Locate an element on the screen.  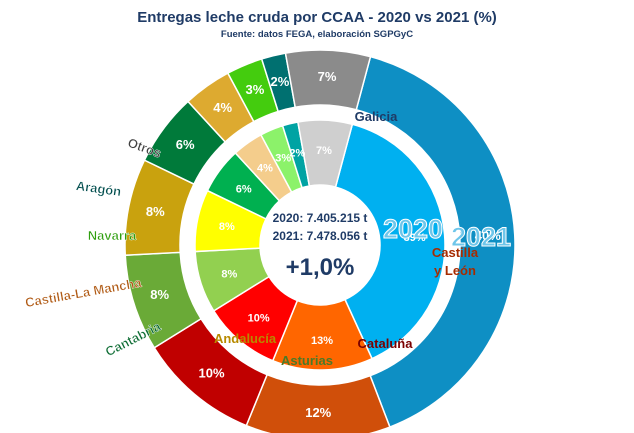
value-label-2020-navarra: 3% is located at coordinates (283, 158).